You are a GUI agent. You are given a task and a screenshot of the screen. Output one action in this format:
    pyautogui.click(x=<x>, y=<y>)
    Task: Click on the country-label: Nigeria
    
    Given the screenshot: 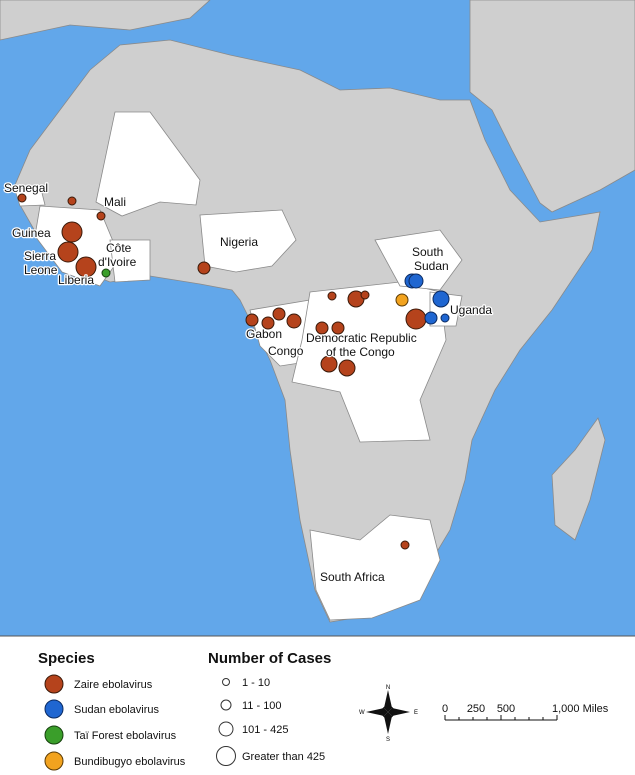 What is the action you would take?
    pyautogui.click(x=239, y=242)
    